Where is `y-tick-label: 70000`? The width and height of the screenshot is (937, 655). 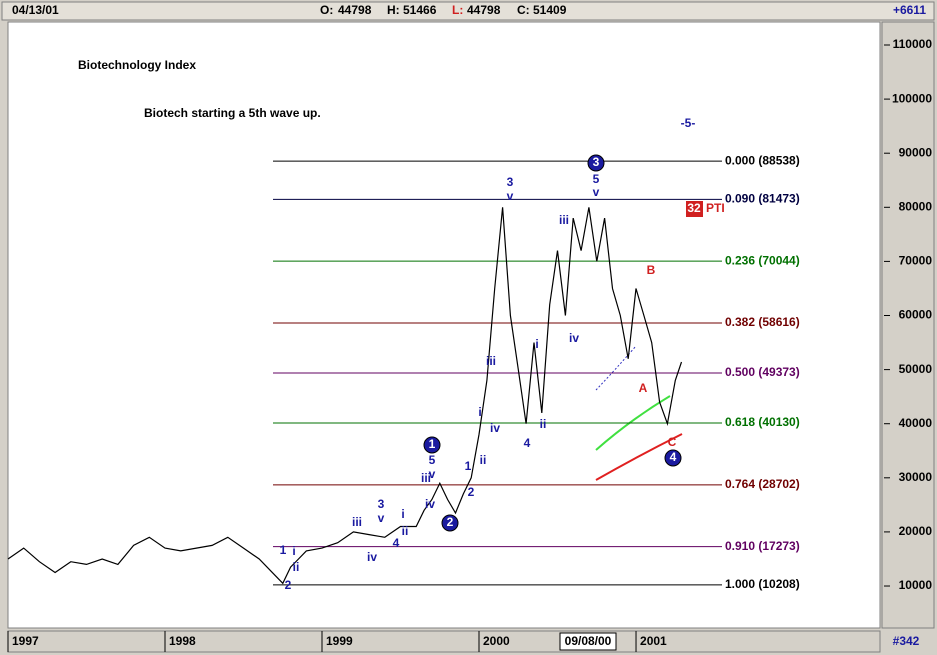 y-tick-label: 70000 is located at coordinates (916, 261).